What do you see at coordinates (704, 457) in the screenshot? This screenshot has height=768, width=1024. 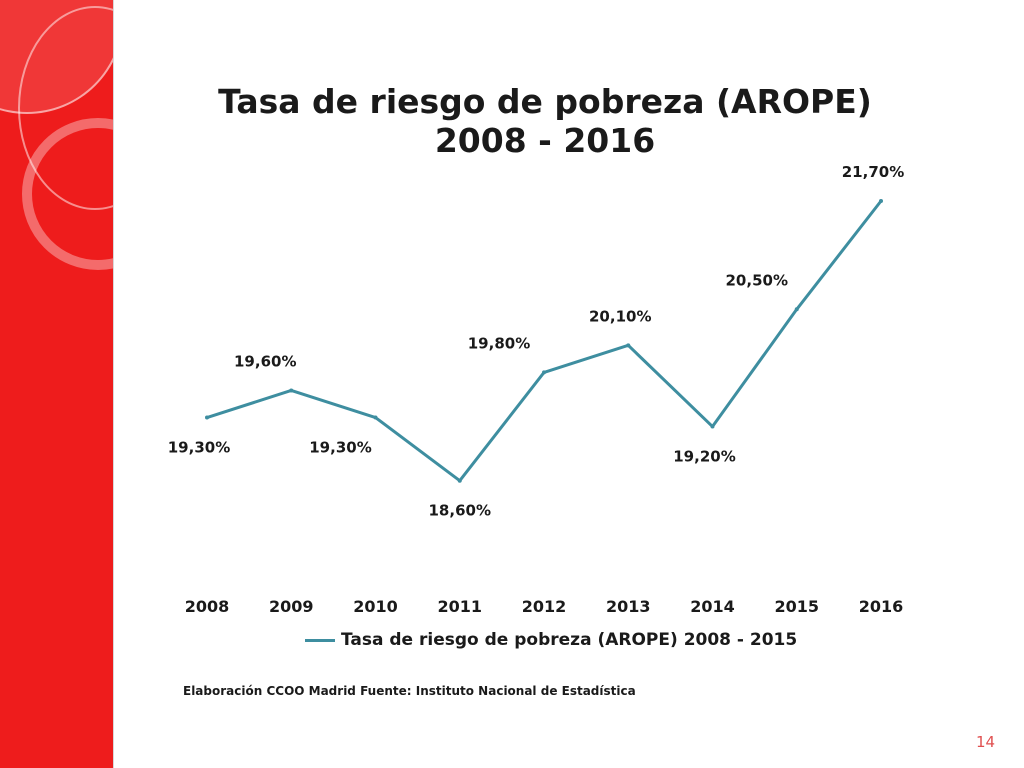 I see `data-label: 19,20%` at bounding box center [704, 457].